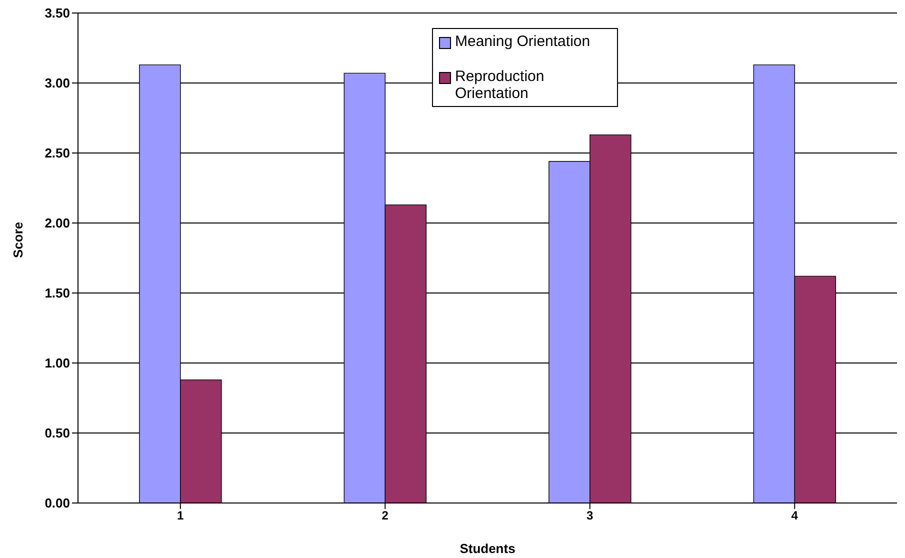  Describe the element at coordinates (18, 240) in the screenshot. I see `y-axis-title: Score` at that location.